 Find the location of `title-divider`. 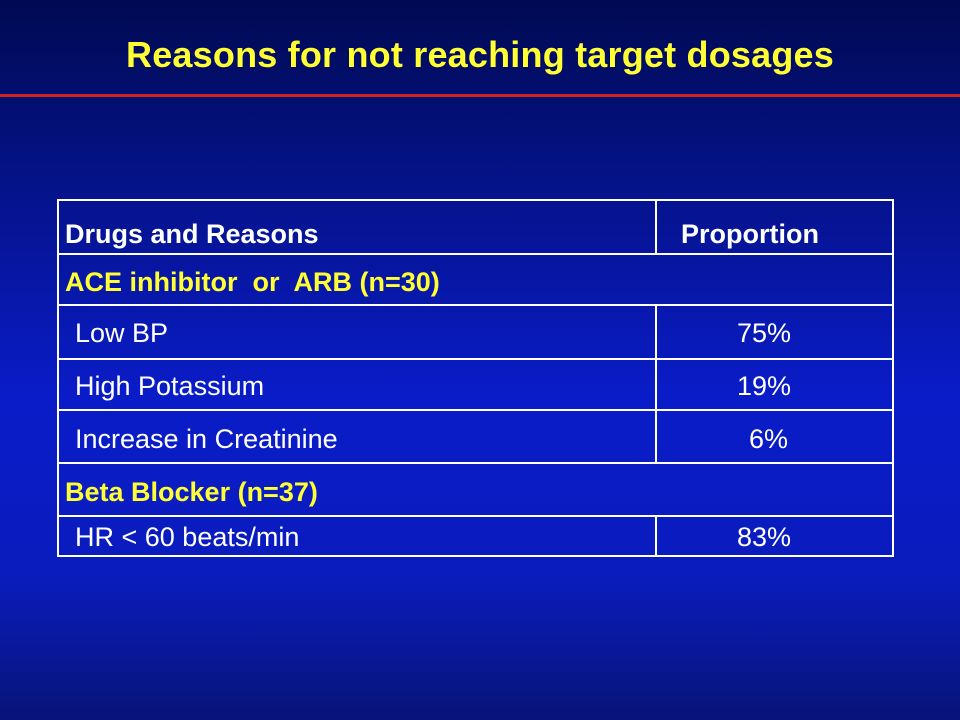

title-divider is located at coordinates (480, 95).